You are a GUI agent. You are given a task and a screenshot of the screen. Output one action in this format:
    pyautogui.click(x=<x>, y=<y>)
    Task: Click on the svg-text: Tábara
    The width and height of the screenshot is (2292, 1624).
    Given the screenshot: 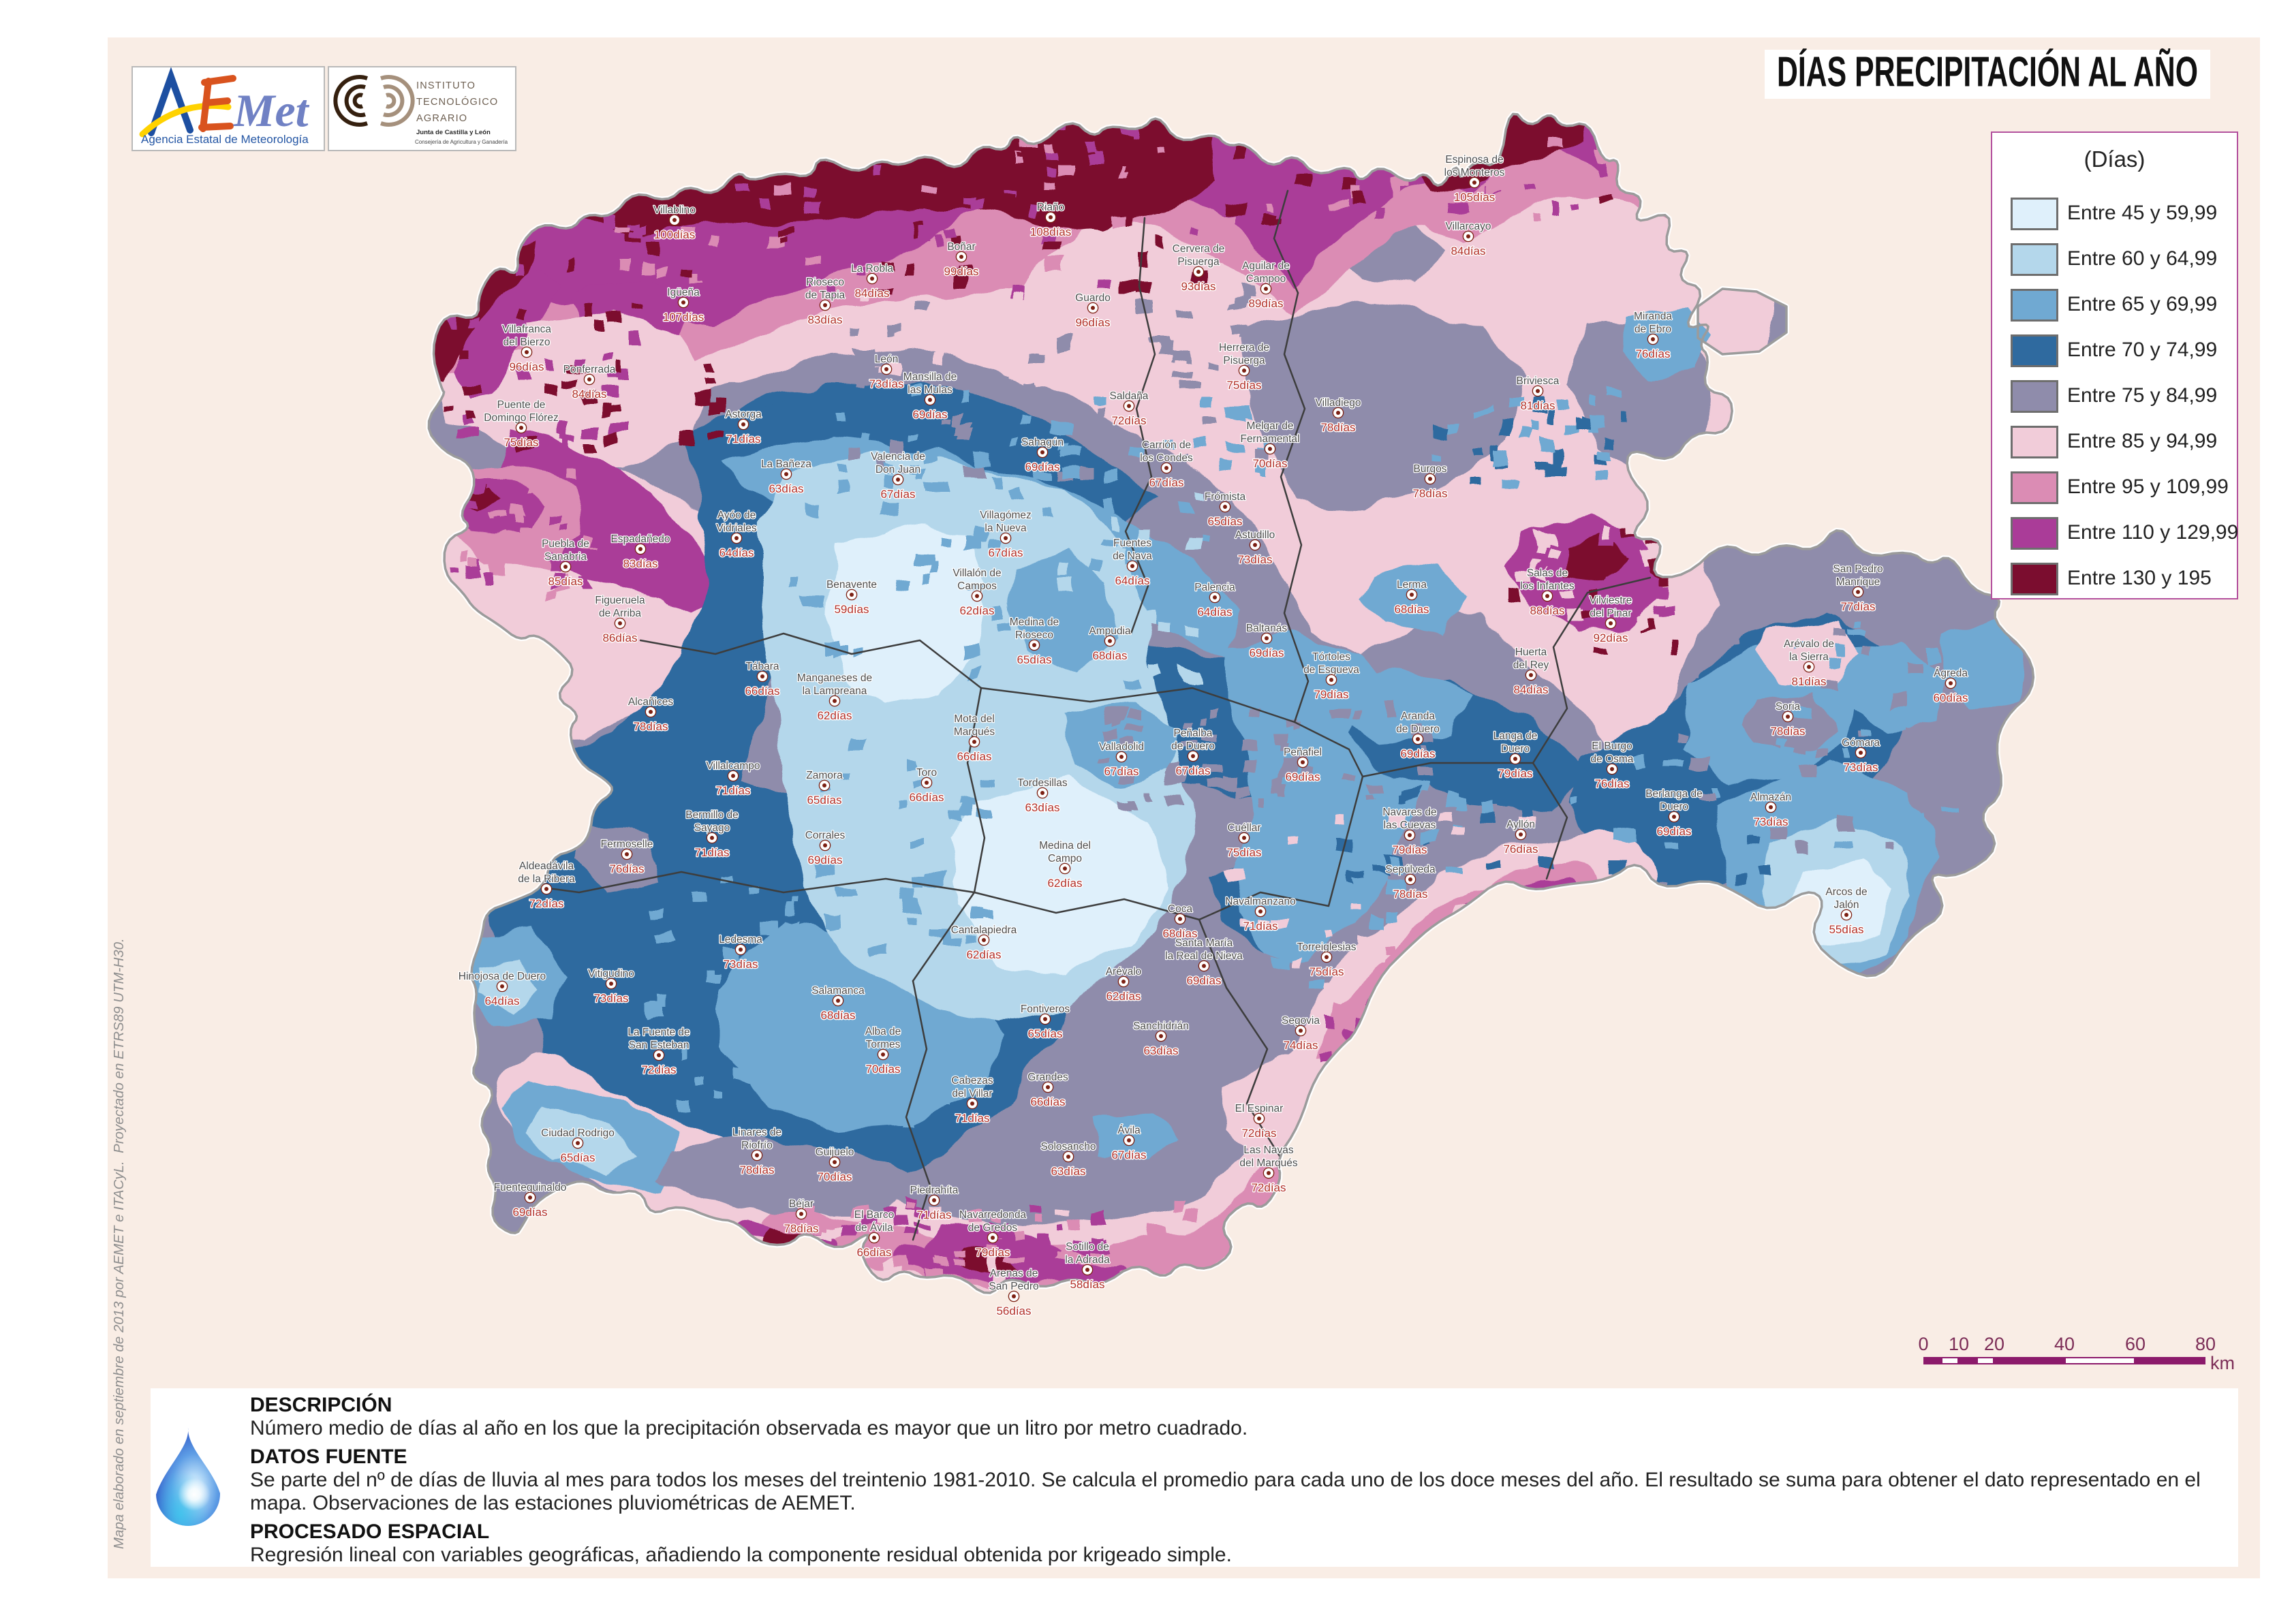 What is the action you would take?
    pyautogui.click(x=762, y=666)
    